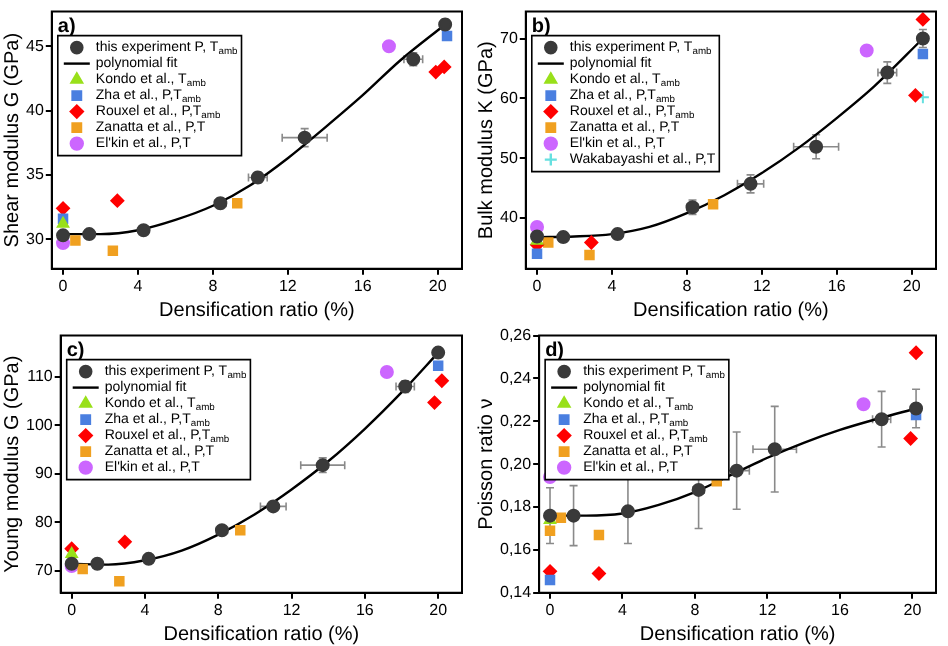 Image resolution: width=948 pixels, height=646 pixels. What do you see at coordinates (66, 26) in the screenshot?
I see `annotation: a)` at bounding box center [66, 26].